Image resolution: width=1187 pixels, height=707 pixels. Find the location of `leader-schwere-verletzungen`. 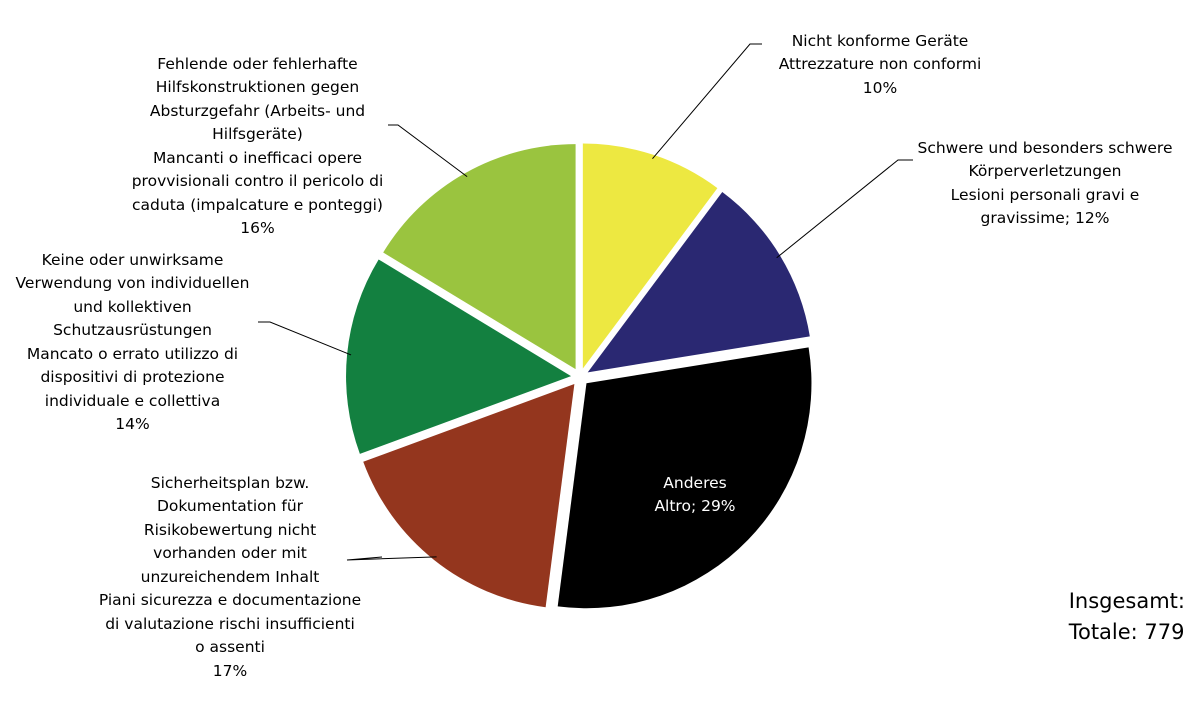

leader-schwere-verletzungen is located at coordinates (844, 209).